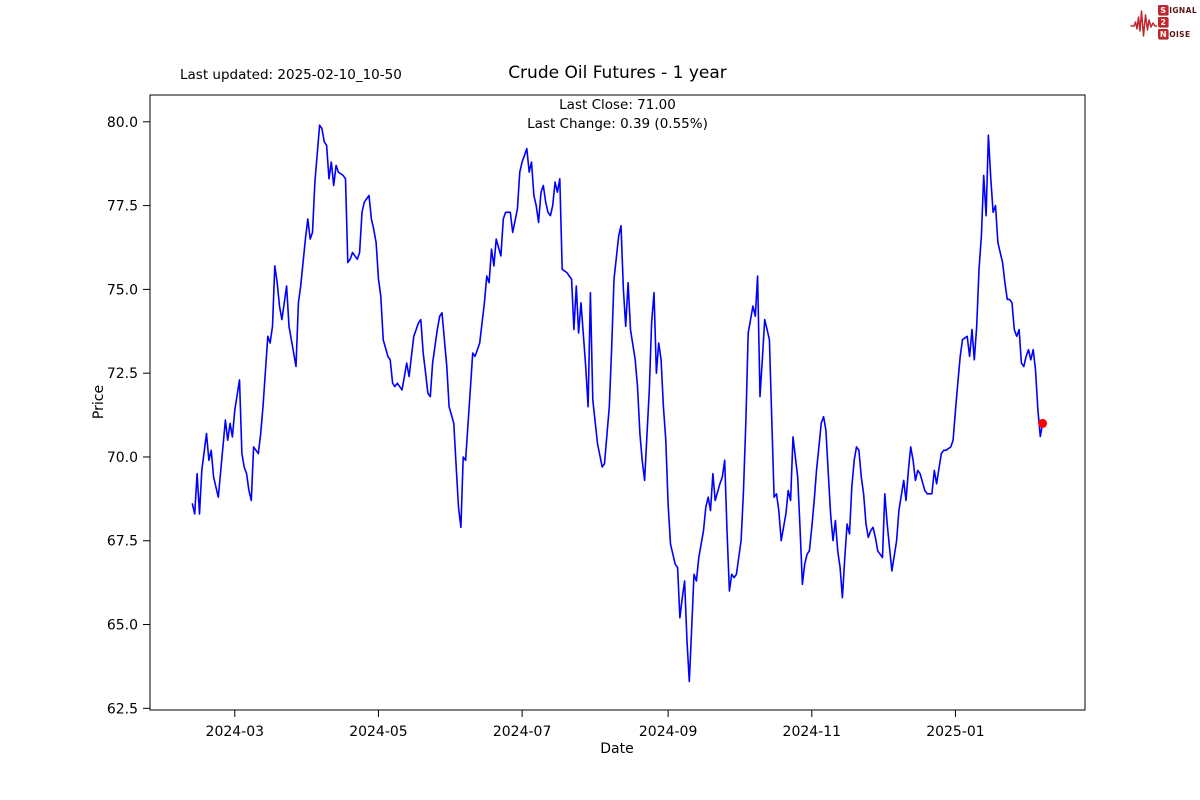 The image size is (1200, 800). I want to click on y-tick-label: 62.5, so click(122, 709).